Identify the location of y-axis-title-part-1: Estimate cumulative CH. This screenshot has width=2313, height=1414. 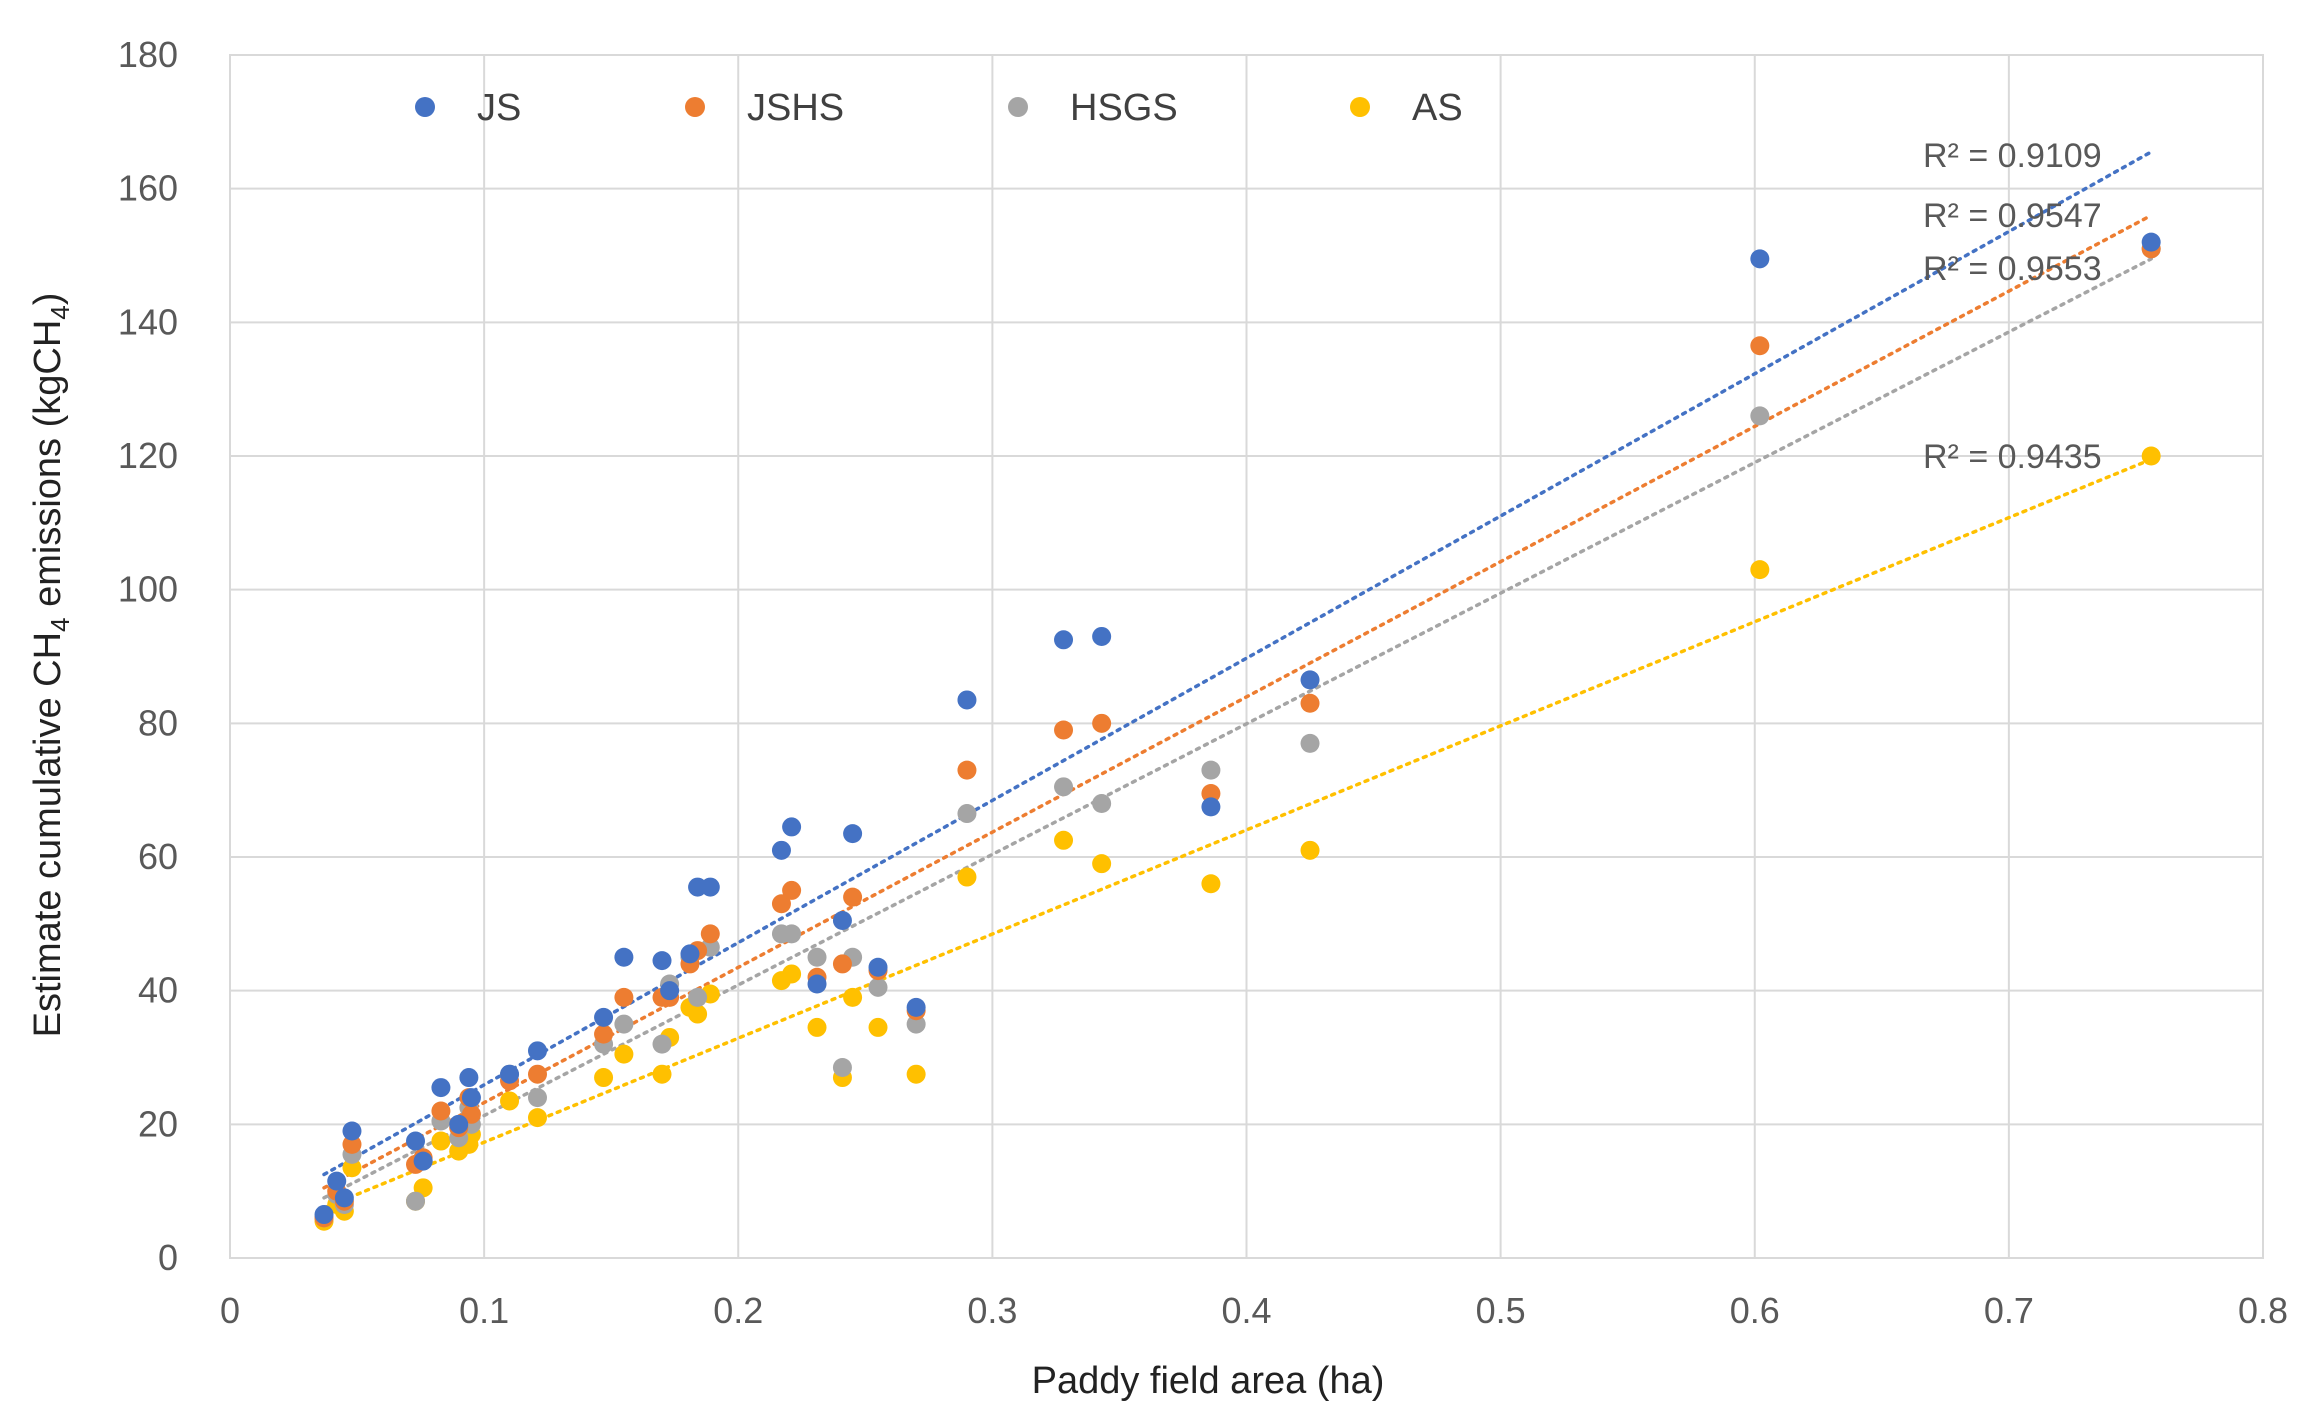
(48, 834).